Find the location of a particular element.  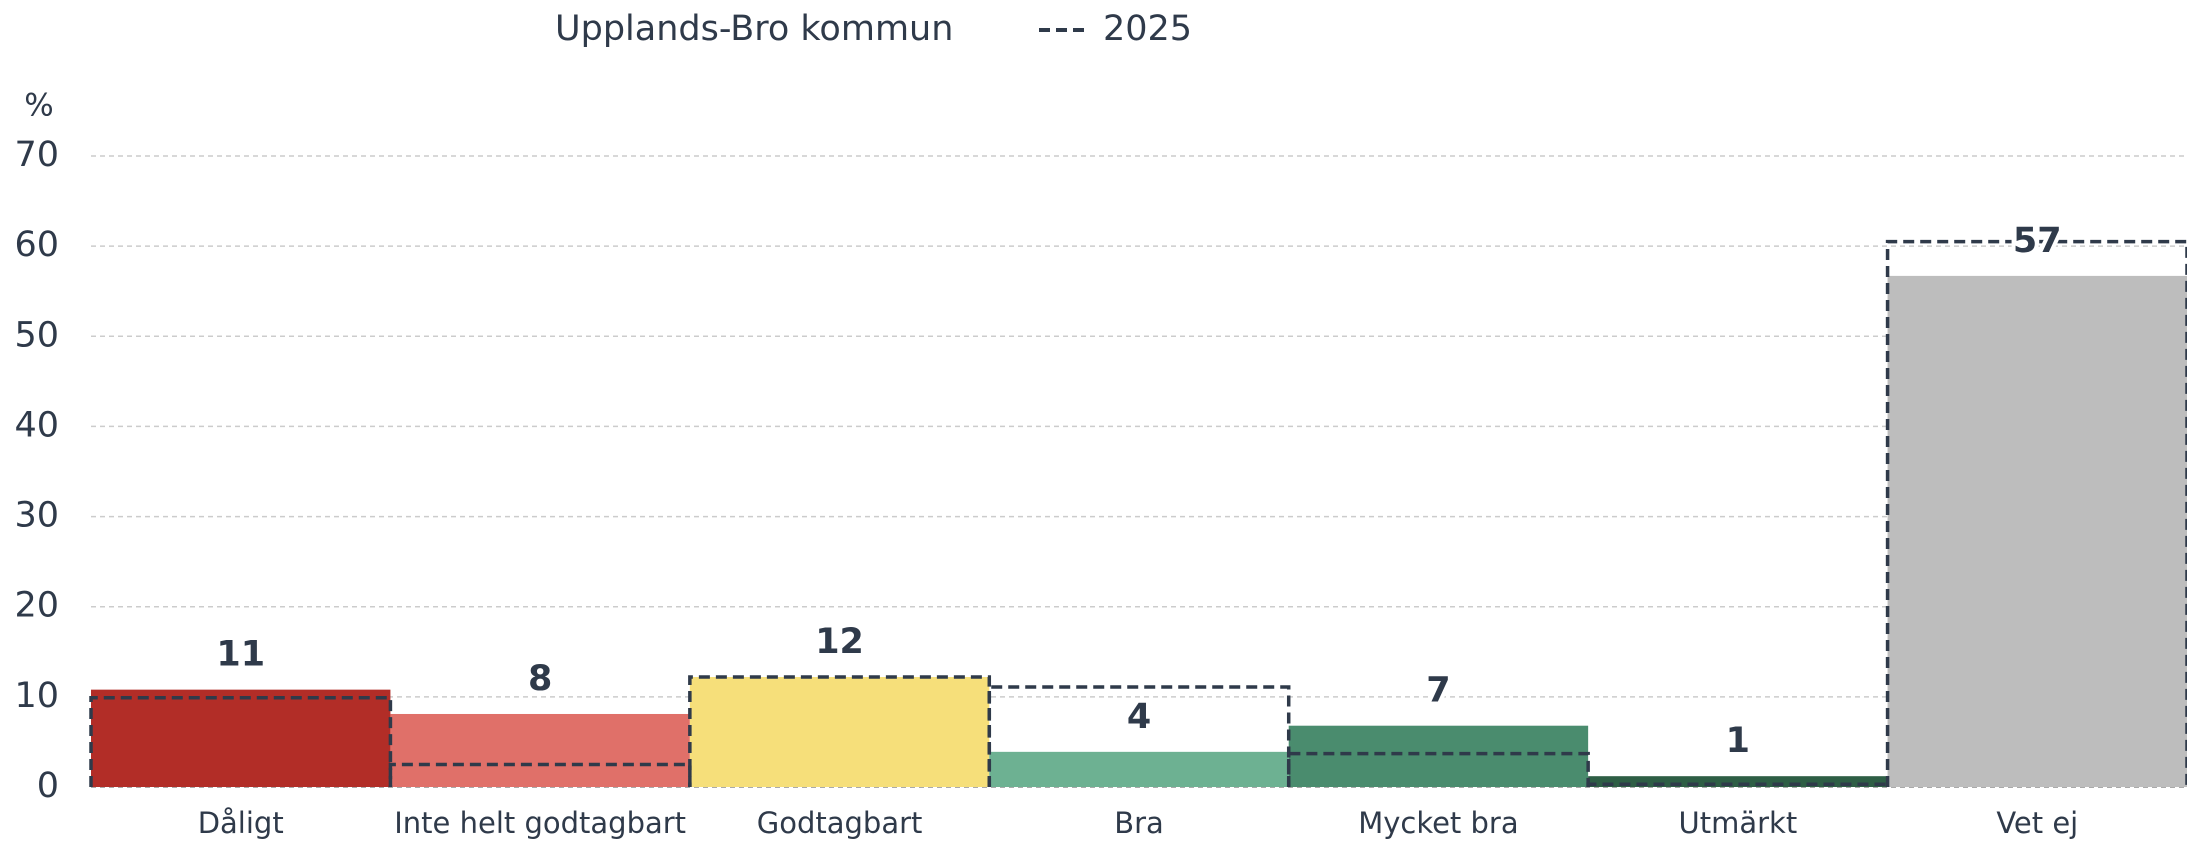

legend-label: 2025 is located at coordinates (1147, 29).